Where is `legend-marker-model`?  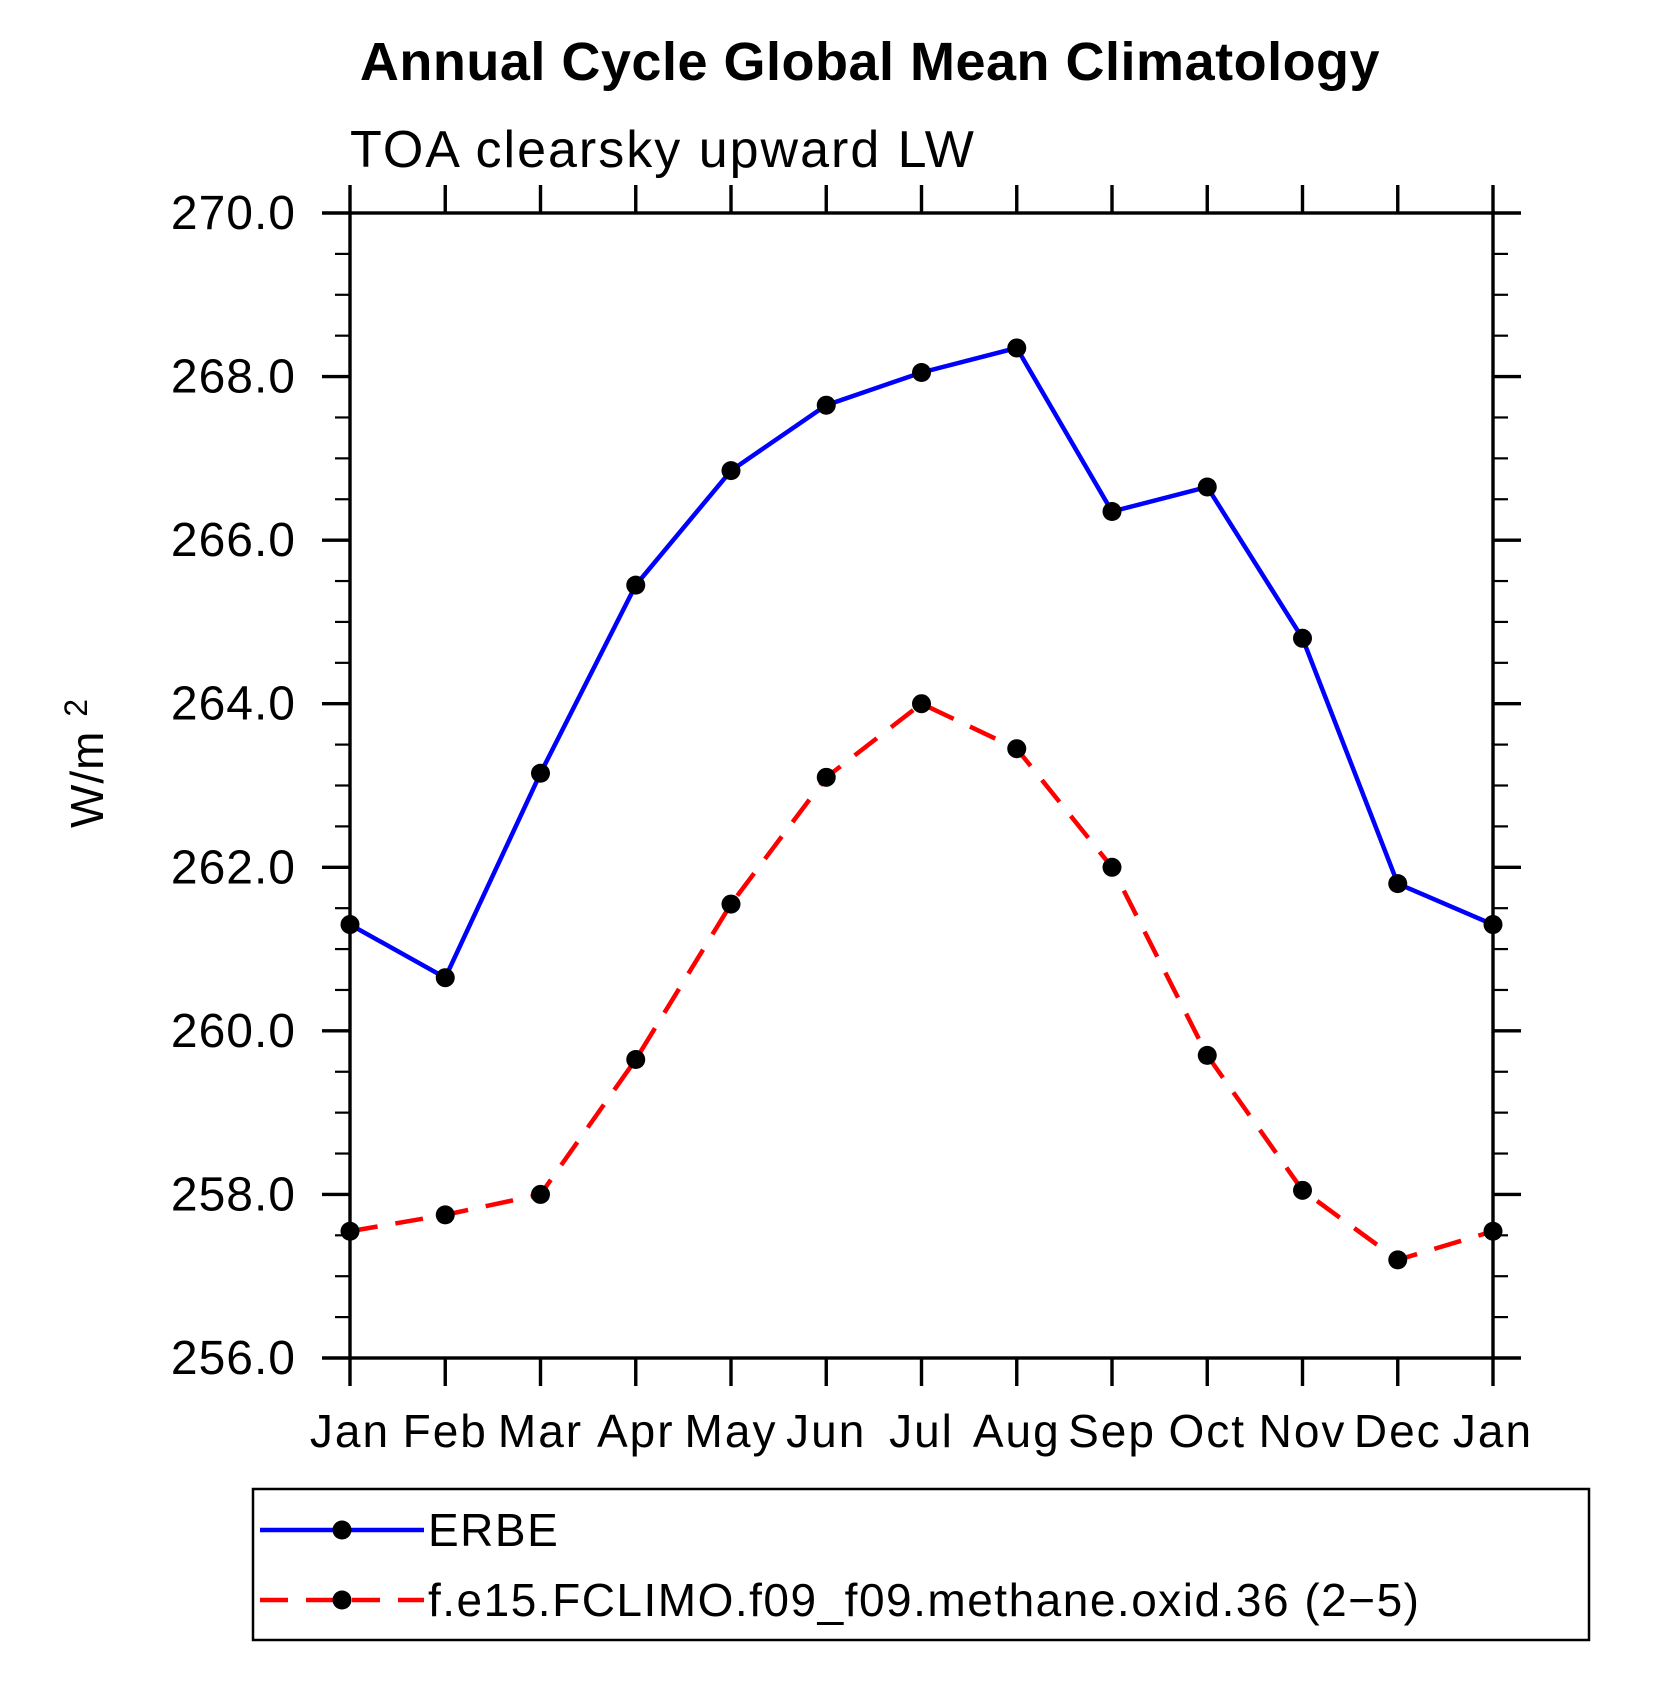
legend-marker-model is located at coordinates (342, 1600).